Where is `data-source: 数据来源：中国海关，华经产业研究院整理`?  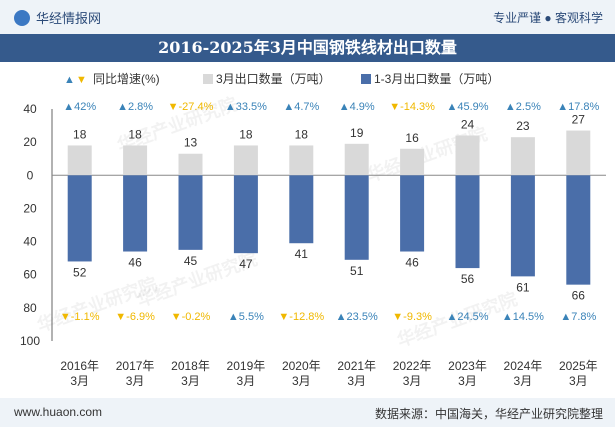
data-source: 数据来源：中国海关，华经产业研究院整理 is located at coordinates (488, 414).